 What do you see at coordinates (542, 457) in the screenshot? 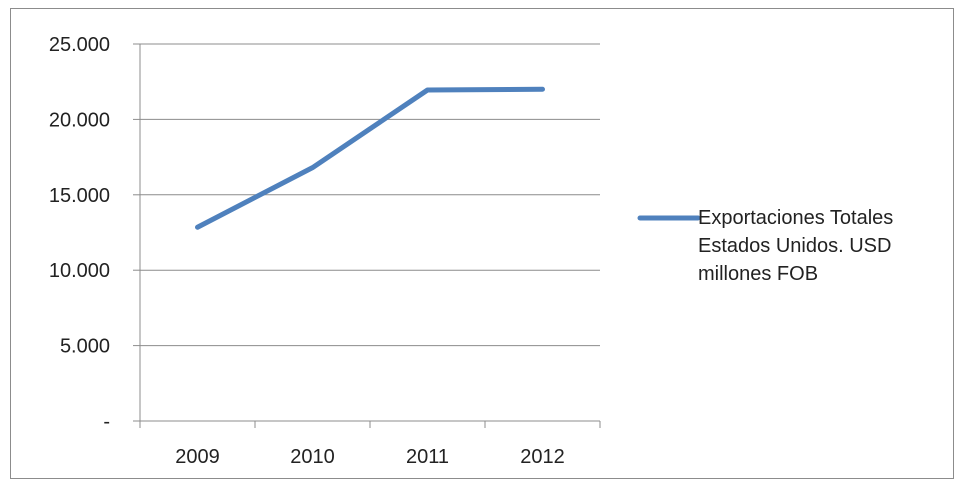
I see `x-tick-label: 2012` at bounding box center [542, 457].